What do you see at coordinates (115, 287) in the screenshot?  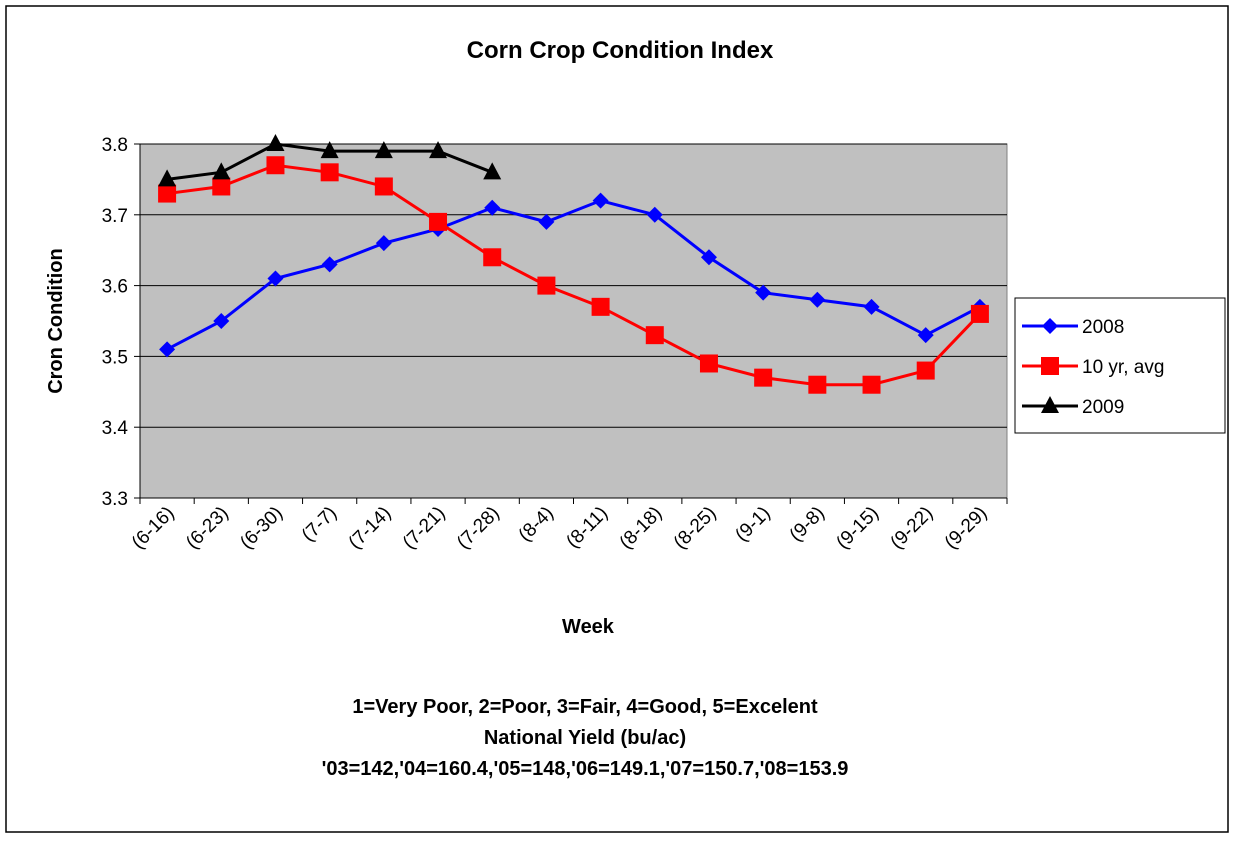 I see `y-tick-label: 3.6` at bounding box center [115, 287].